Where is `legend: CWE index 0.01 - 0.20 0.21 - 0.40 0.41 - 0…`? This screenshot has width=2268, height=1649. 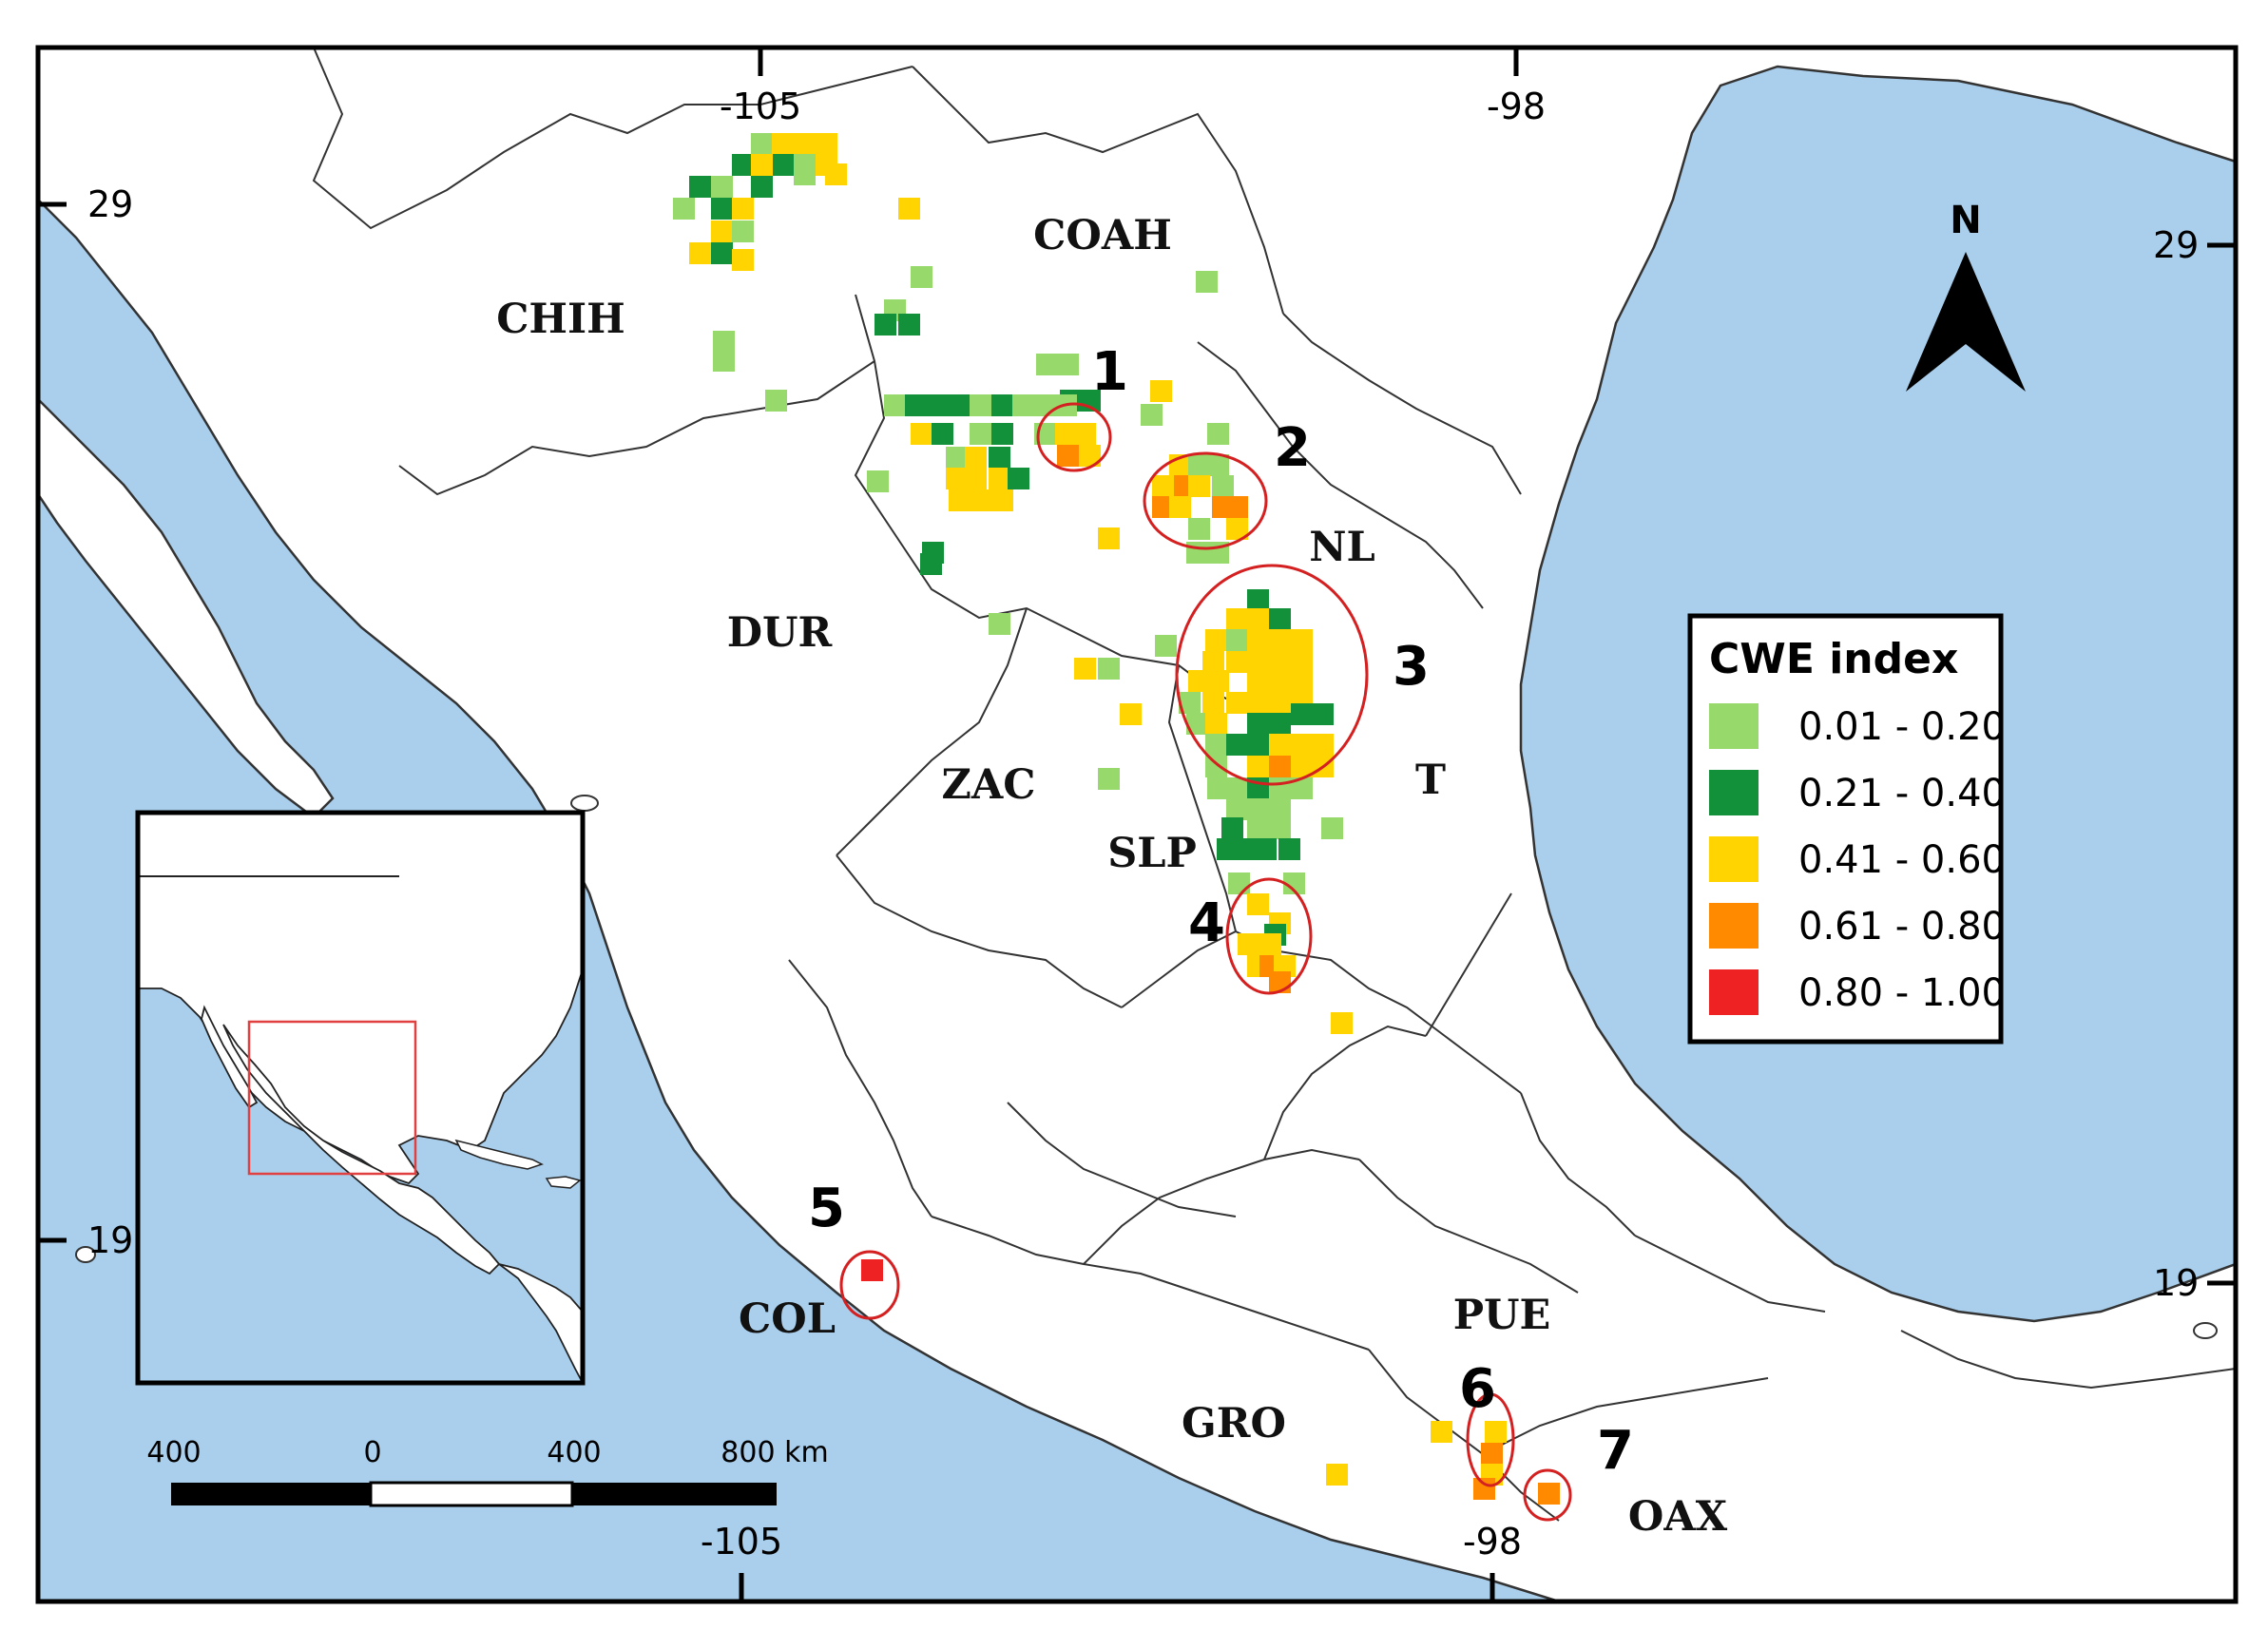 legend: CWE index 0.01 - 0.20 0.21 - 0.40 0.41 - 0… is located at coordinates (1846, 829).